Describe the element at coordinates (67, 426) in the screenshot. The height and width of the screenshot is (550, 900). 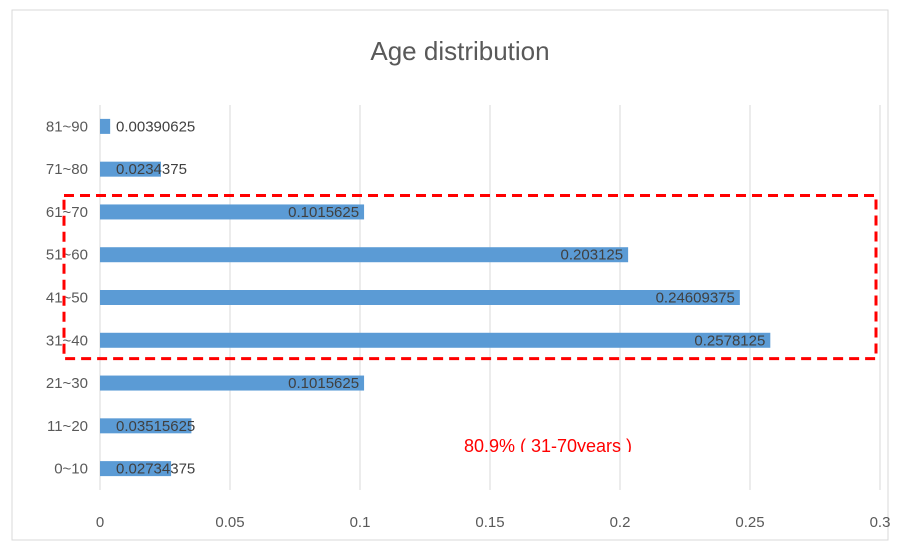
I see `y-tick-label: 11~20` at that location.